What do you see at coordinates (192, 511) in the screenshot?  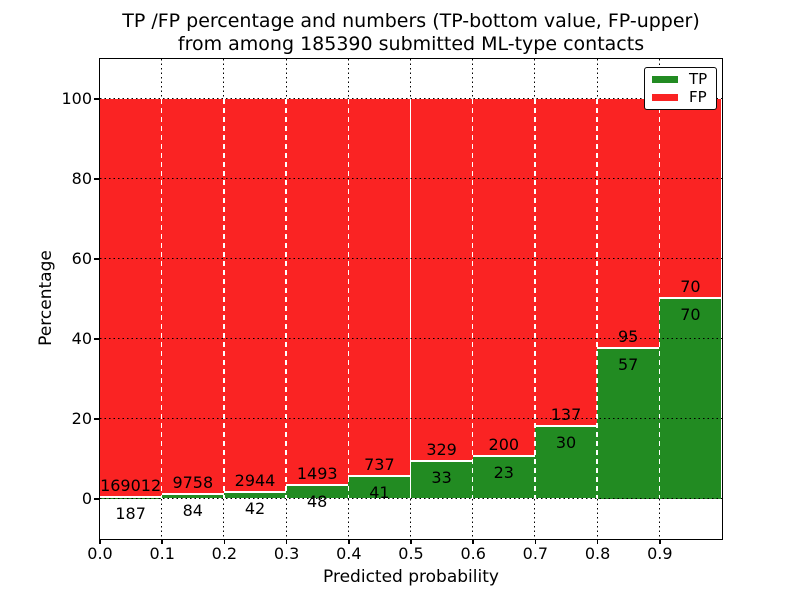 I see `bar-label-tp: 84` at bounding box center [192, 511].